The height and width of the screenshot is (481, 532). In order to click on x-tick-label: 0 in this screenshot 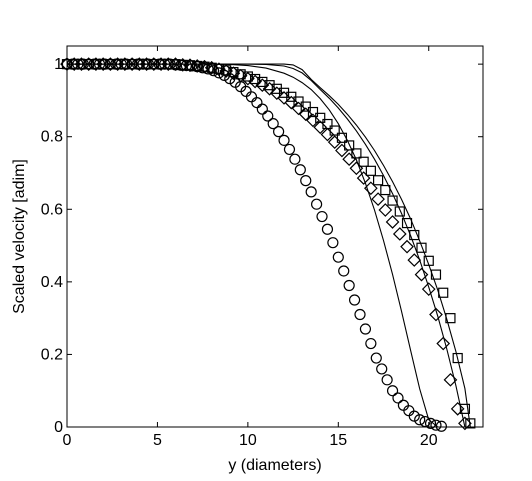, I will do `click(67, 440)`.